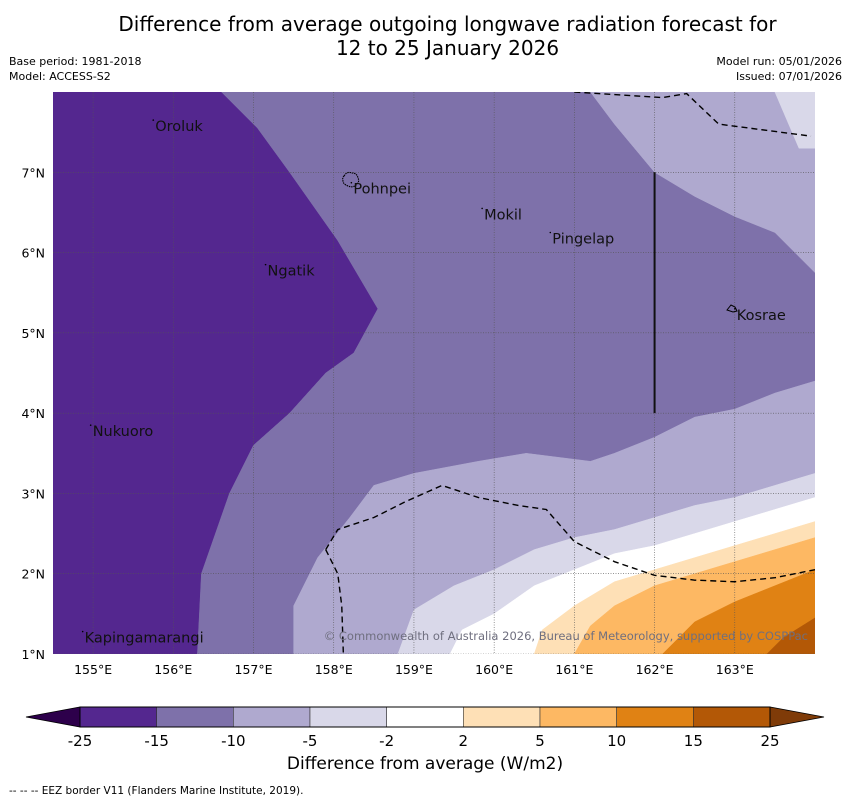  What do you see at coordinates (33, 493) in the screenshot?
I see `lat-tick-label: 3°N` at bounding box center [33, 493].